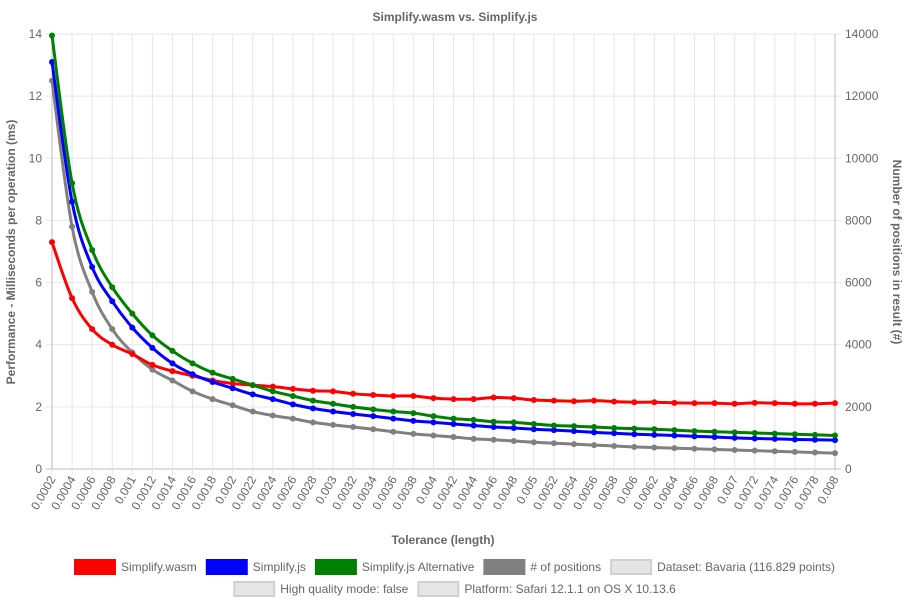 This screenshot has width=909, height=606. Describe the element at coordinates (442, 540) in the screenshot. I see `x-axis-title: Tolerance (length)` at that location.